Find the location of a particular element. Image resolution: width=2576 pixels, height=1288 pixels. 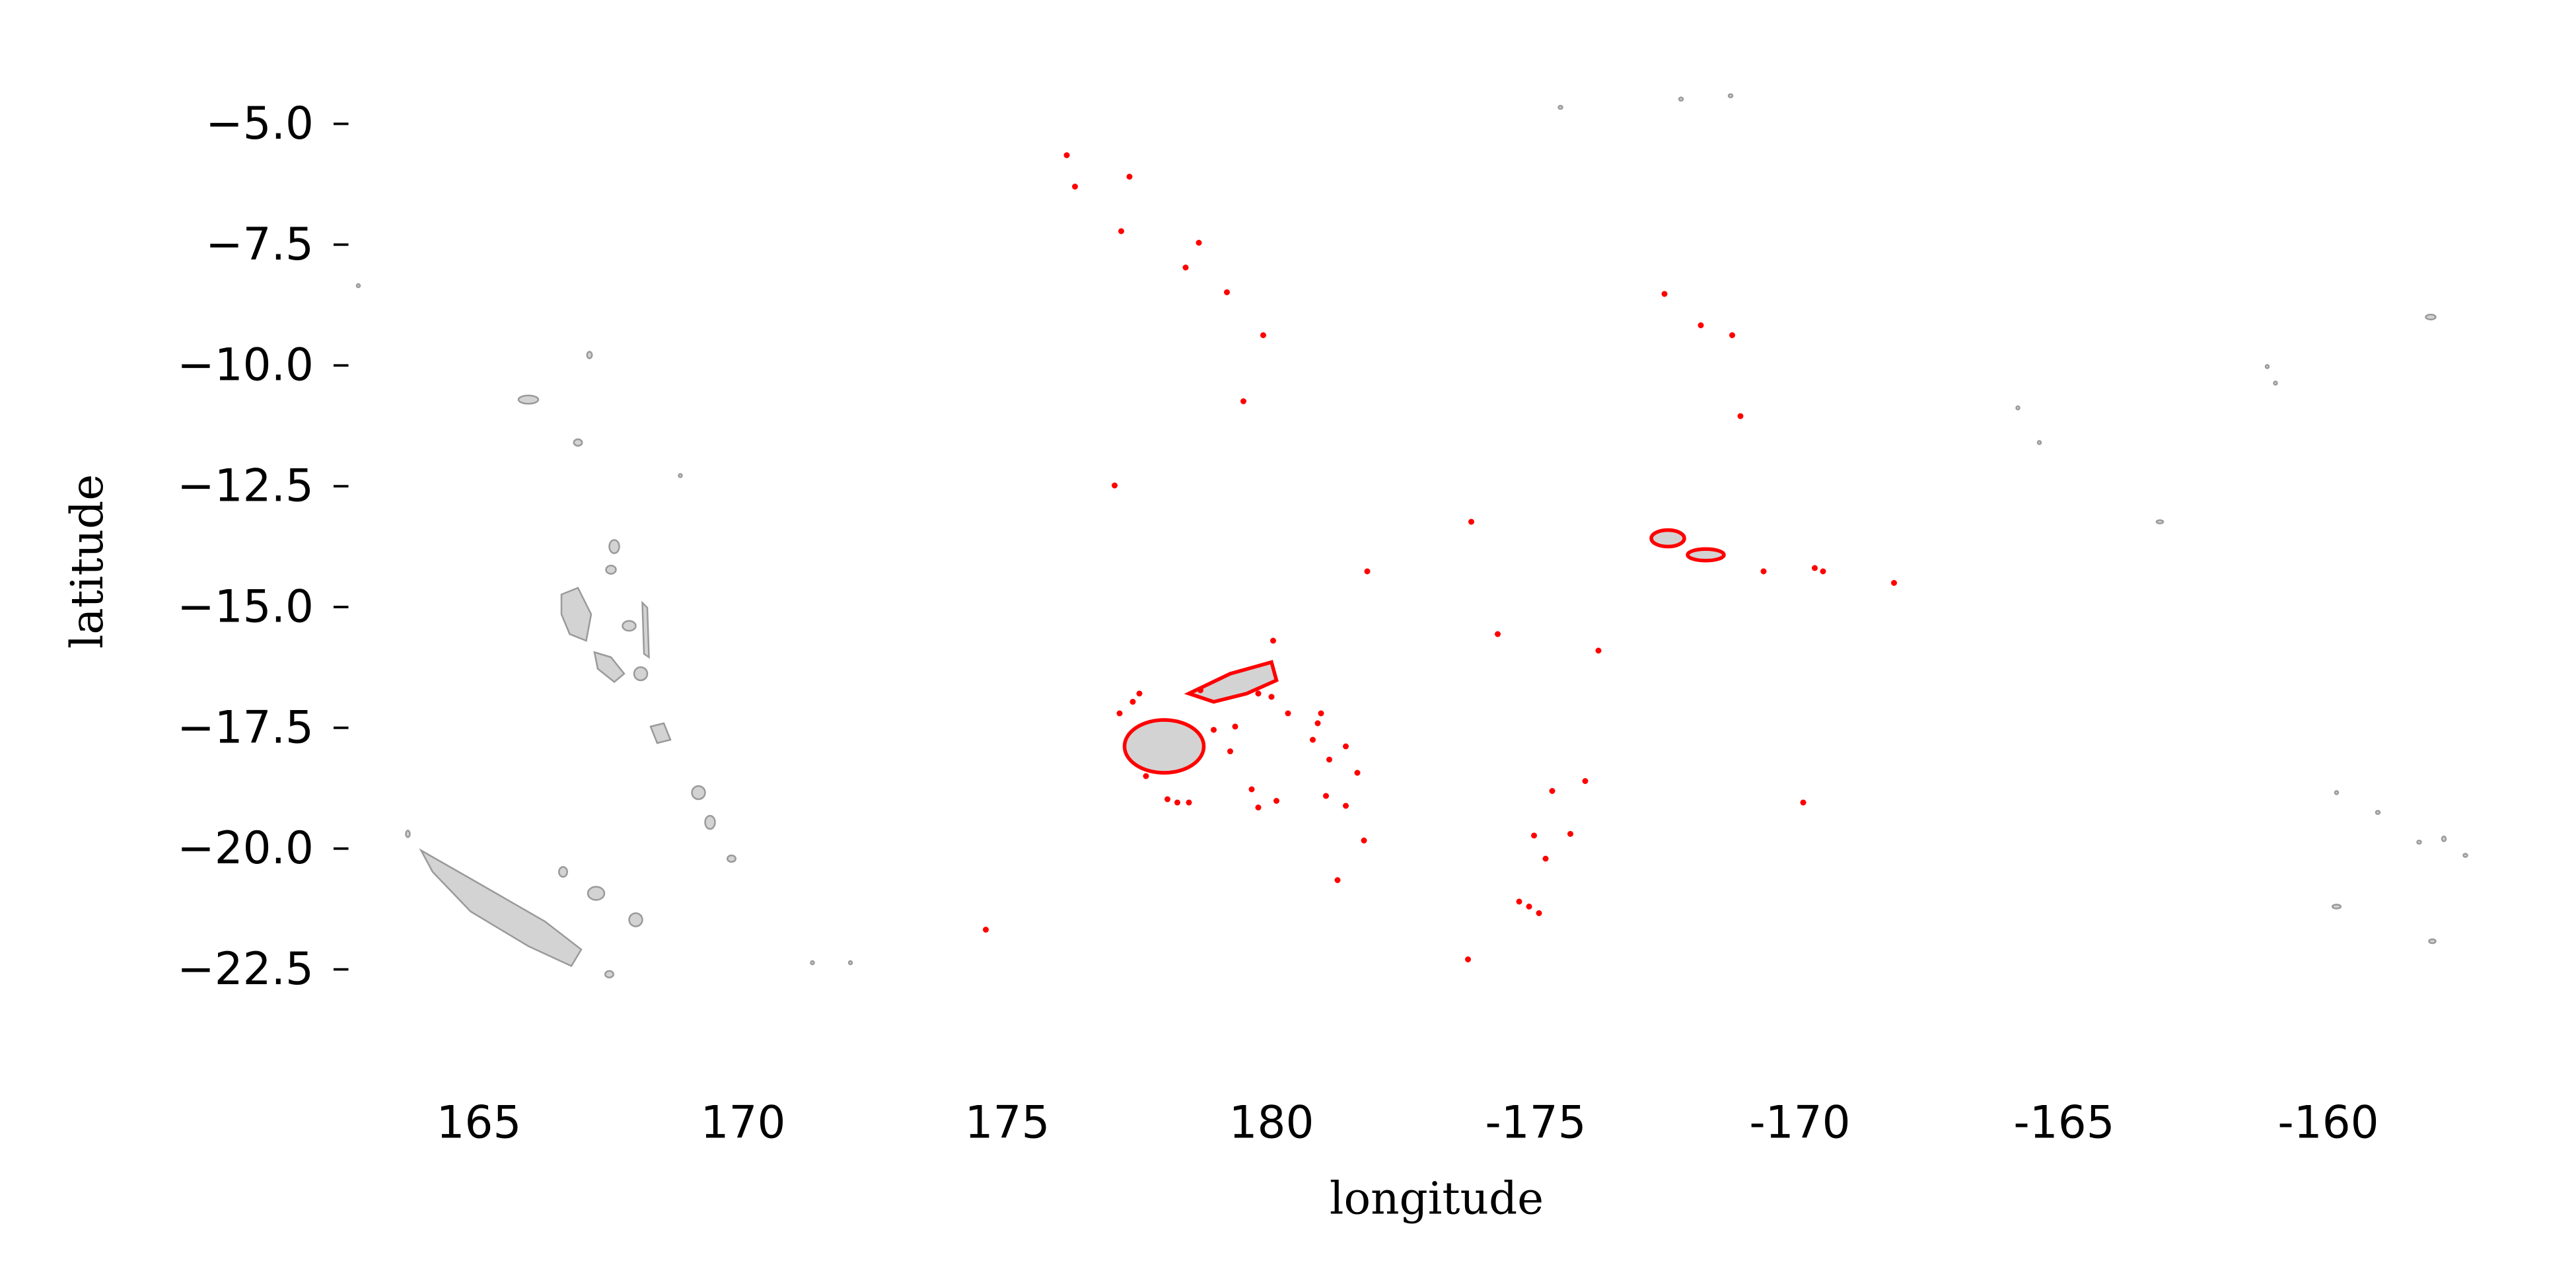

x-tick-label: -170 is located at coordinates (1800, 1123).